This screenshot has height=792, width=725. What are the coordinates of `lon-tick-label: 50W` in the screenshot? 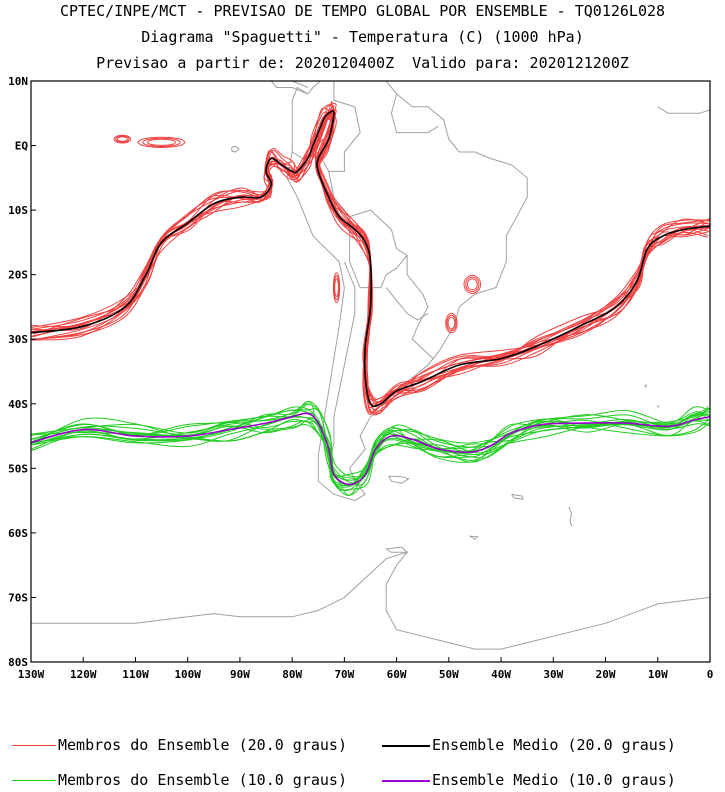 It's located at (449, 674).